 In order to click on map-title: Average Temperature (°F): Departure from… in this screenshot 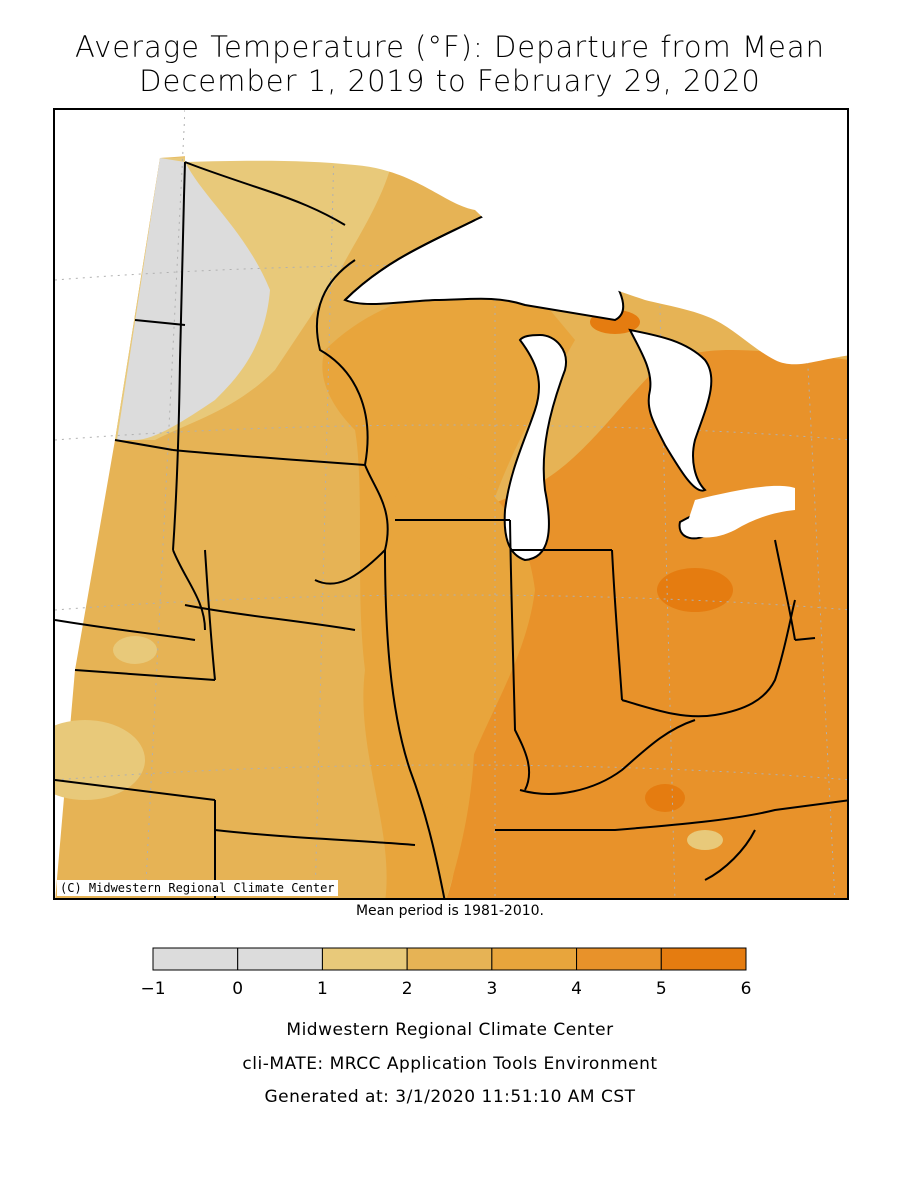, I will do `click(450, 47)`.